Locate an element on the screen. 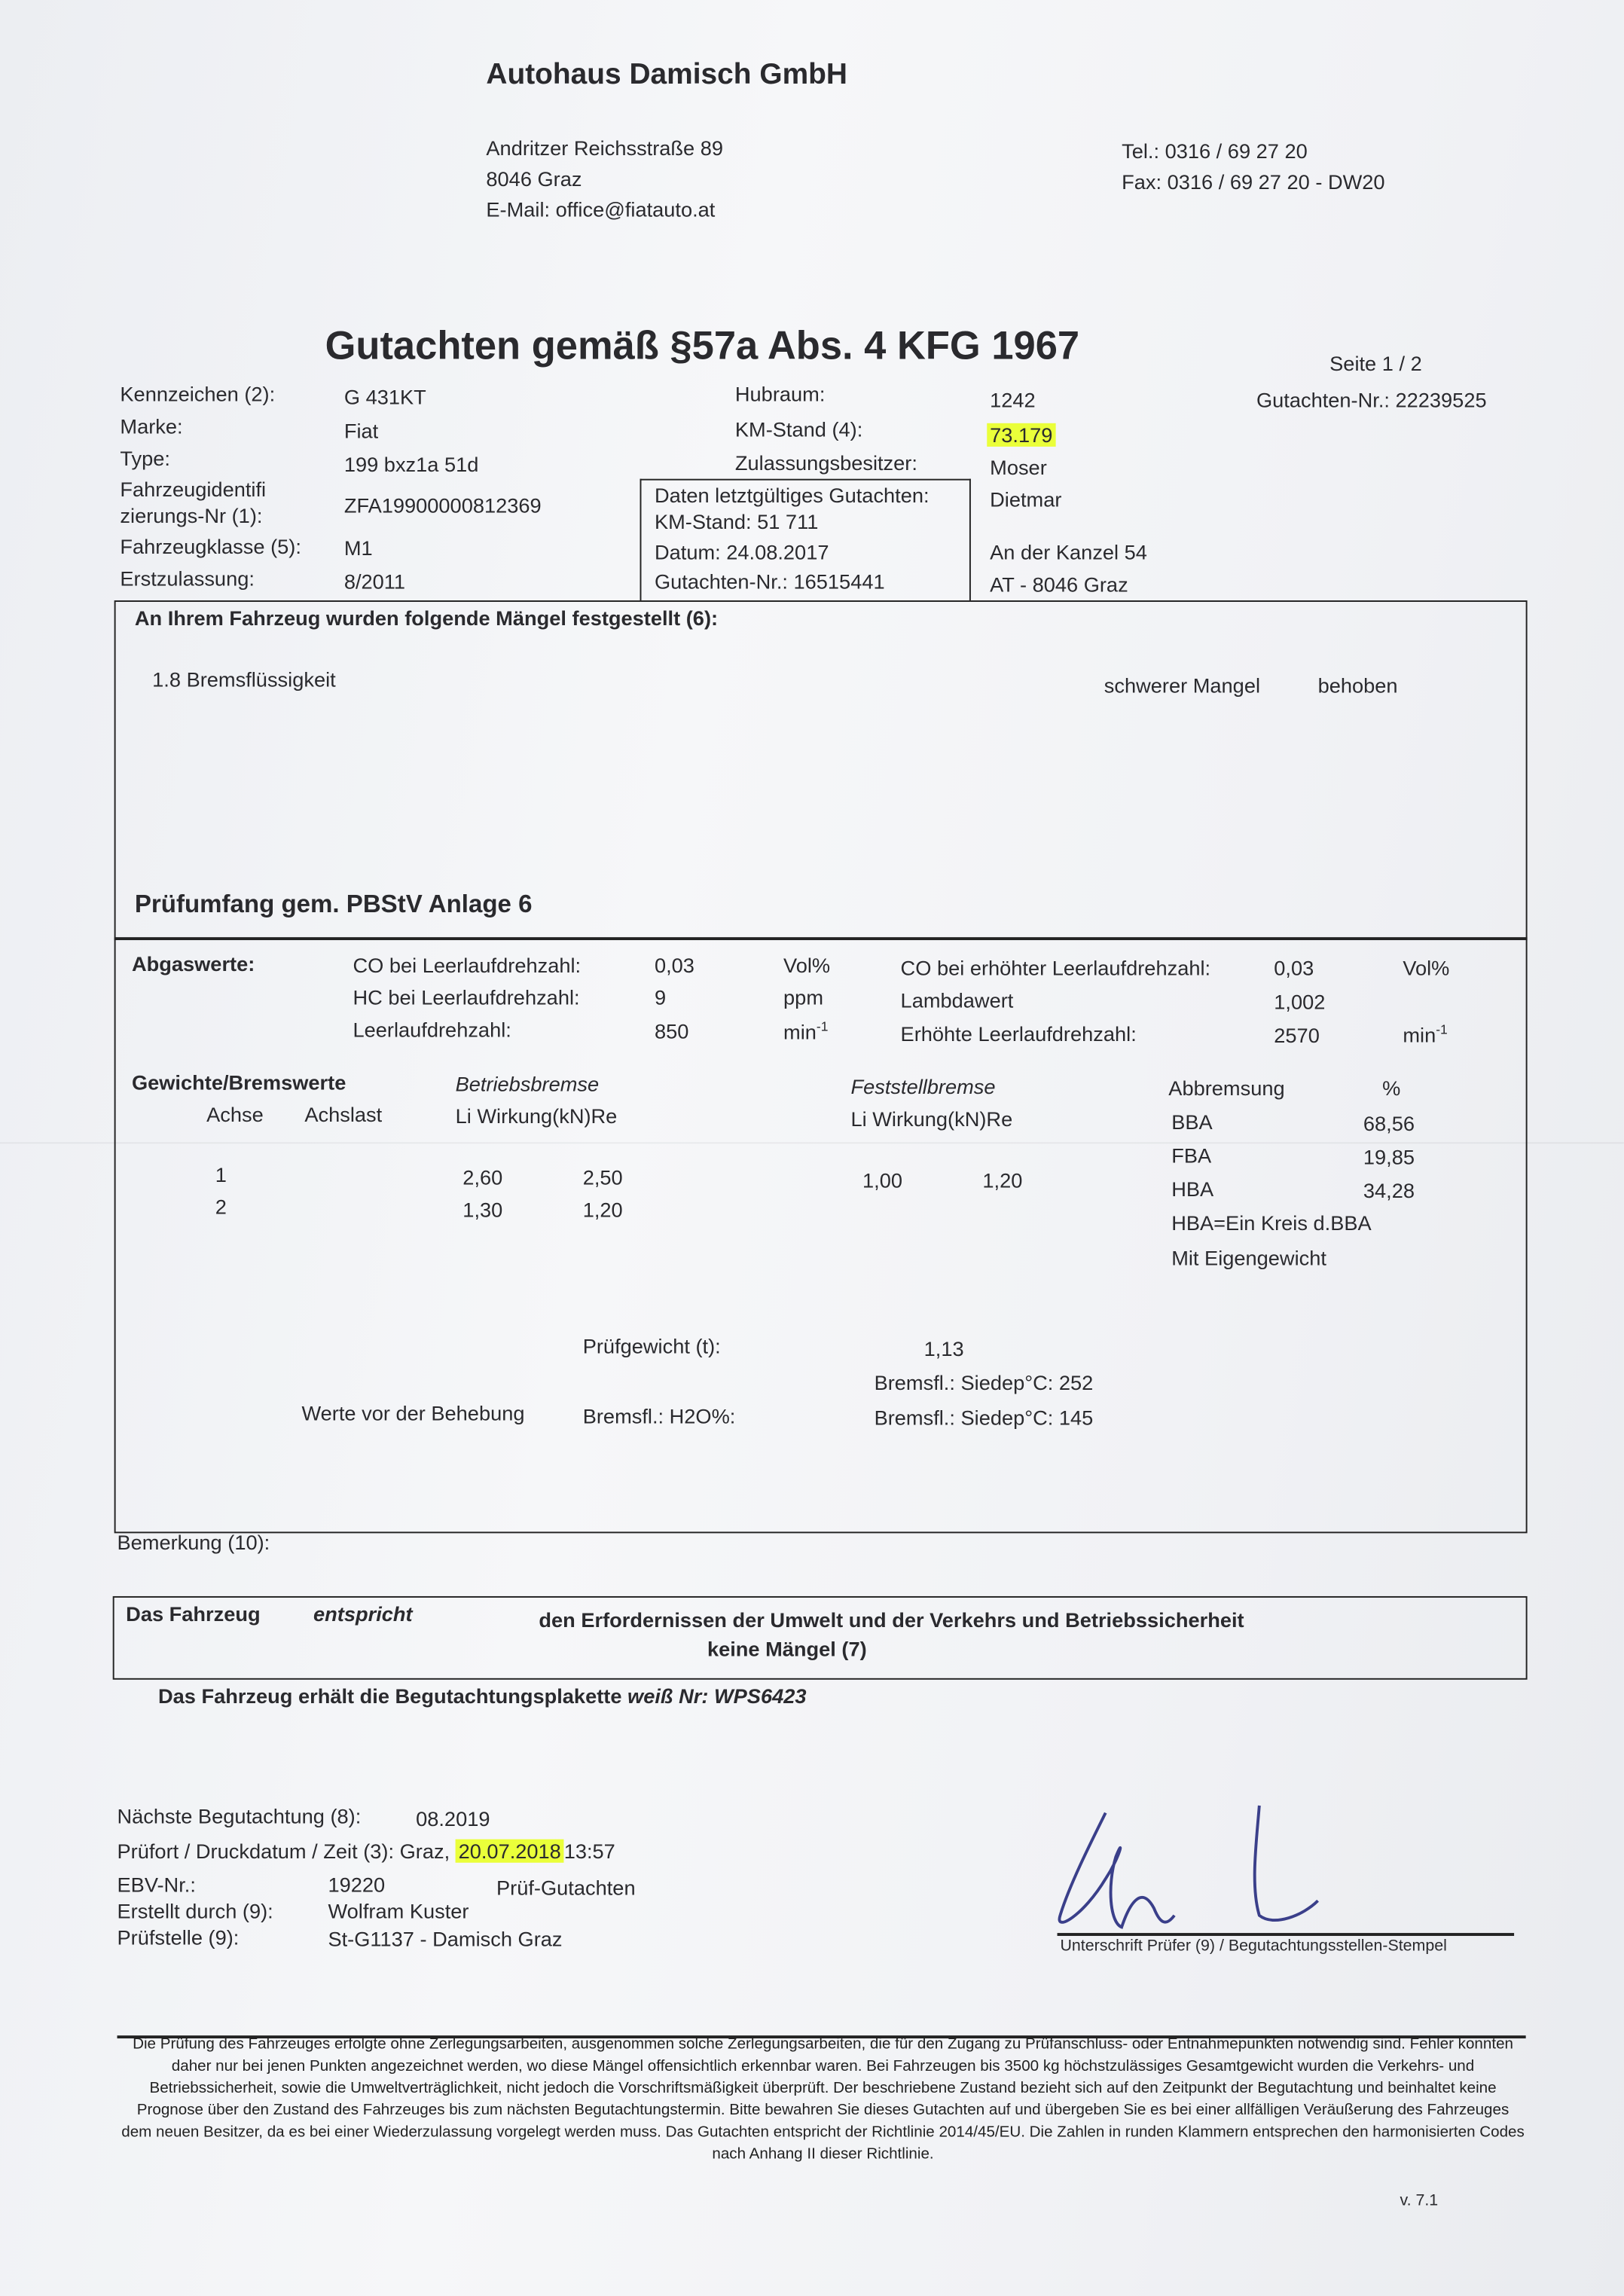 The image size is (1624, 2296). value: 08.2019 is located at coordinates (453, 1818).